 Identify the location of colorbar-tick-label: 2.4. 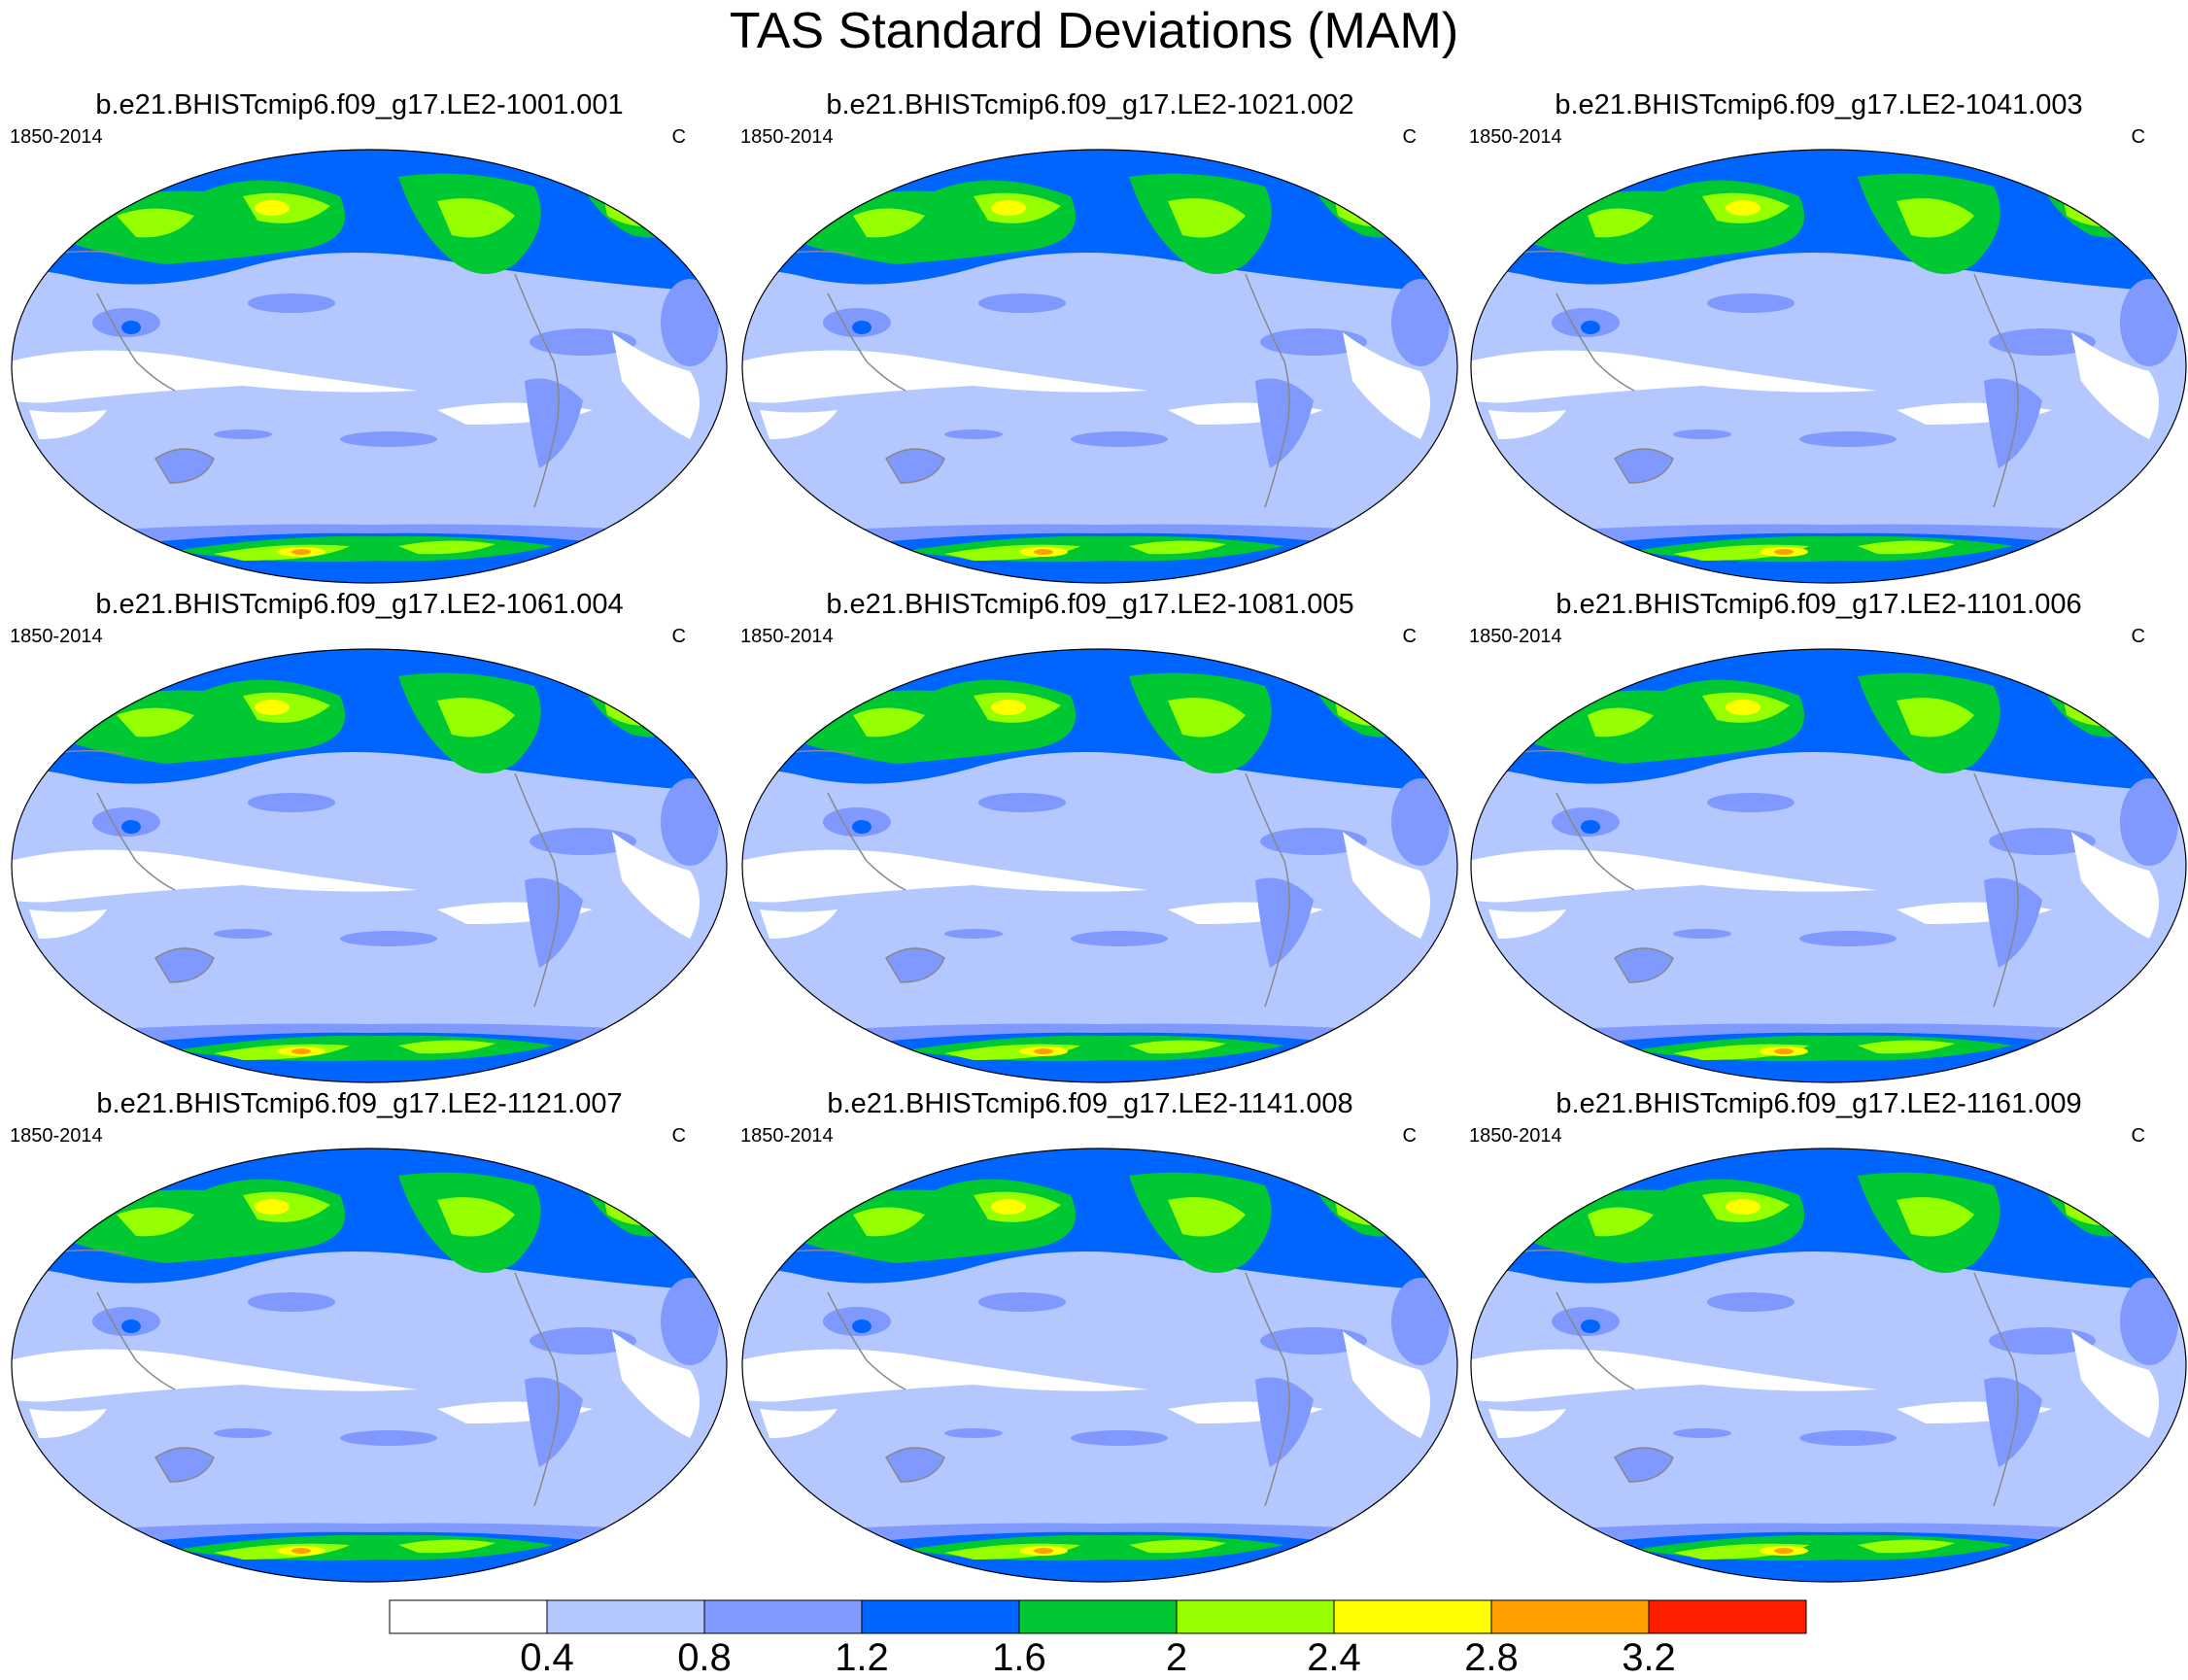
(1334, 1657).